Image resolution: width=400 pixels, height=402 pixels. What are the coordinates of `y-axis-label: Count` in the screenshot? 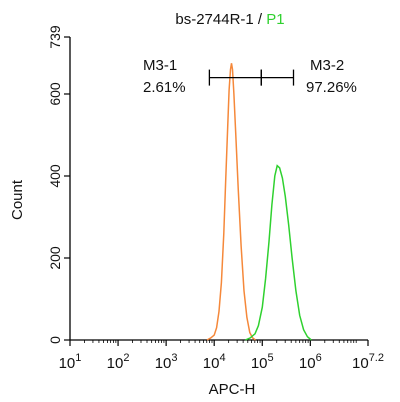 It's located at (17, 199).